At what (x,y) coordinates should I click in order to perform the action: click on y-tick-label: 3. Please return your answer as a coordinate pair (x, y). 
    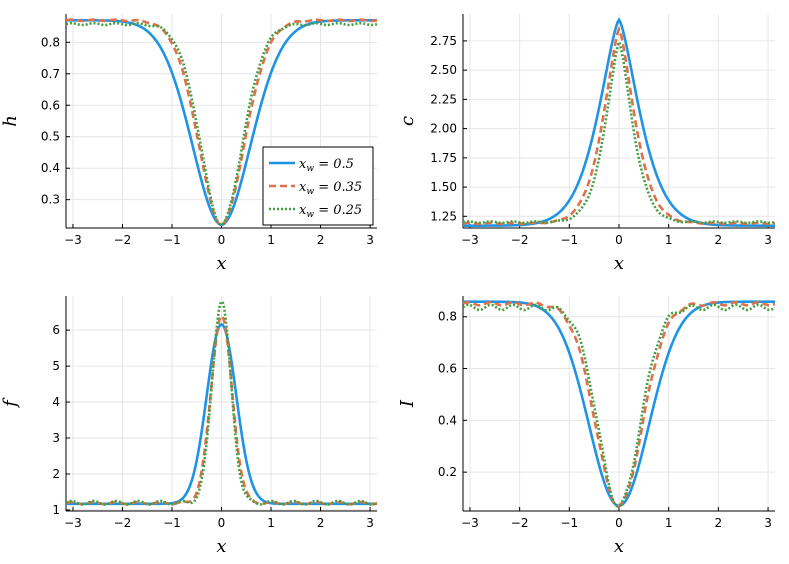
    Looking at the image, I should click on (56, 438).